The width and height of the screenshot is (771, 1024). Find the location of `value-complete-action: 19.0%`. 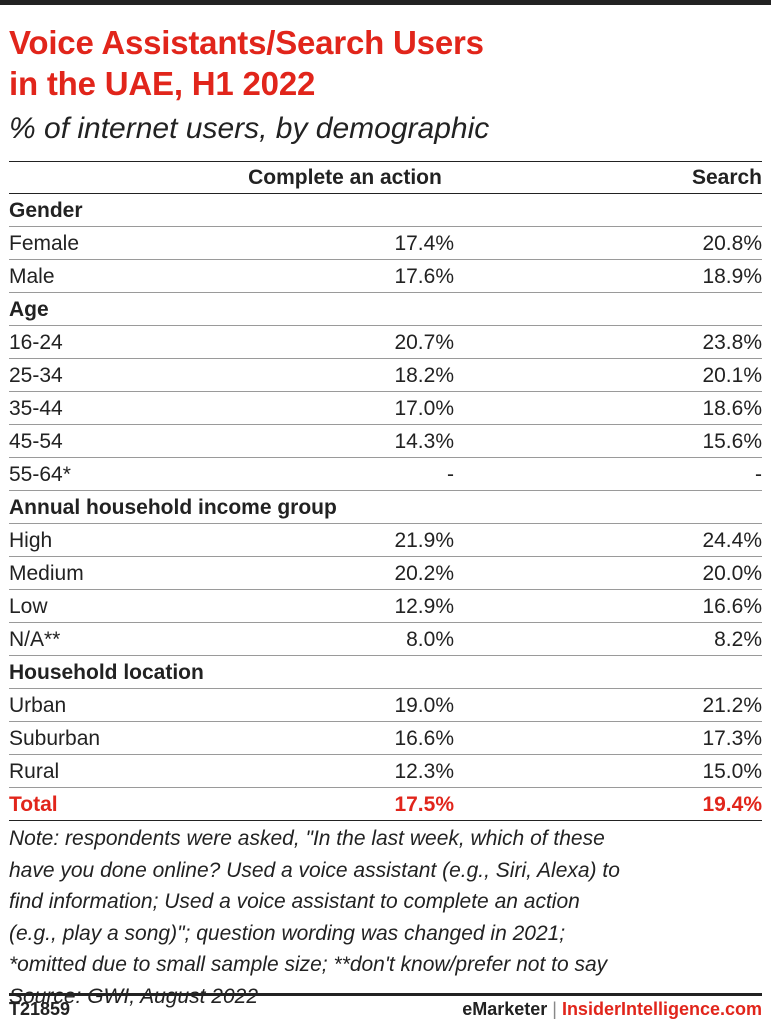

value-complete-action: 19.0% is located at coordinates (345, 705).